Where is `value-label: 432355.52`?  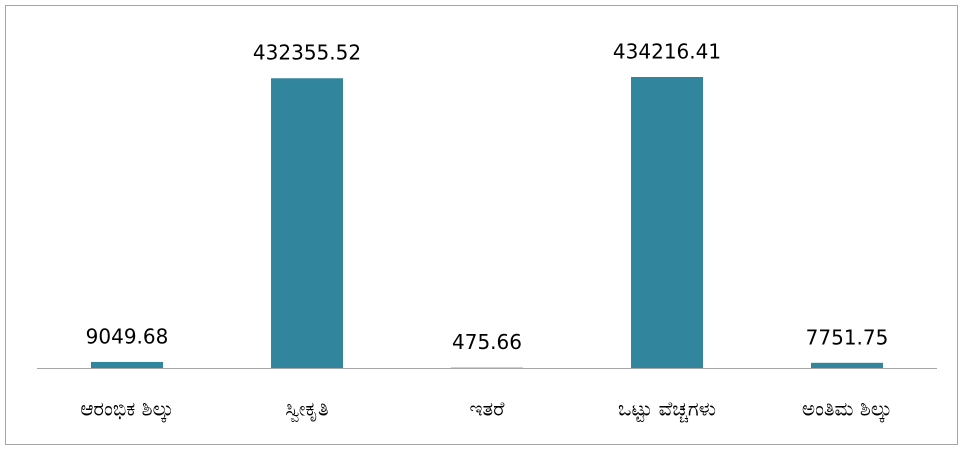
value-label: 432355.52 is located at coordinates (307, 53).